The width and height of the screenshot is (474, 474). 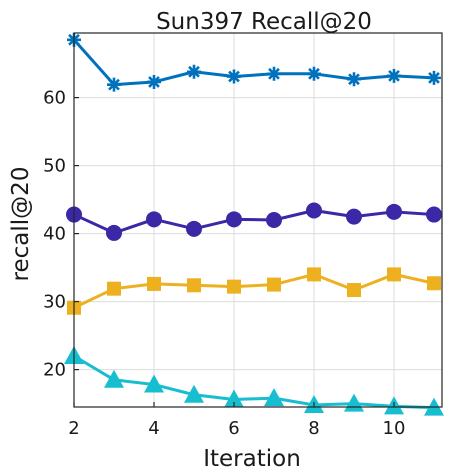 What do you see at coordinates (233, 428) in the screenshot?
I see `x-tick-label: 6` at bounding box center [233, 428].